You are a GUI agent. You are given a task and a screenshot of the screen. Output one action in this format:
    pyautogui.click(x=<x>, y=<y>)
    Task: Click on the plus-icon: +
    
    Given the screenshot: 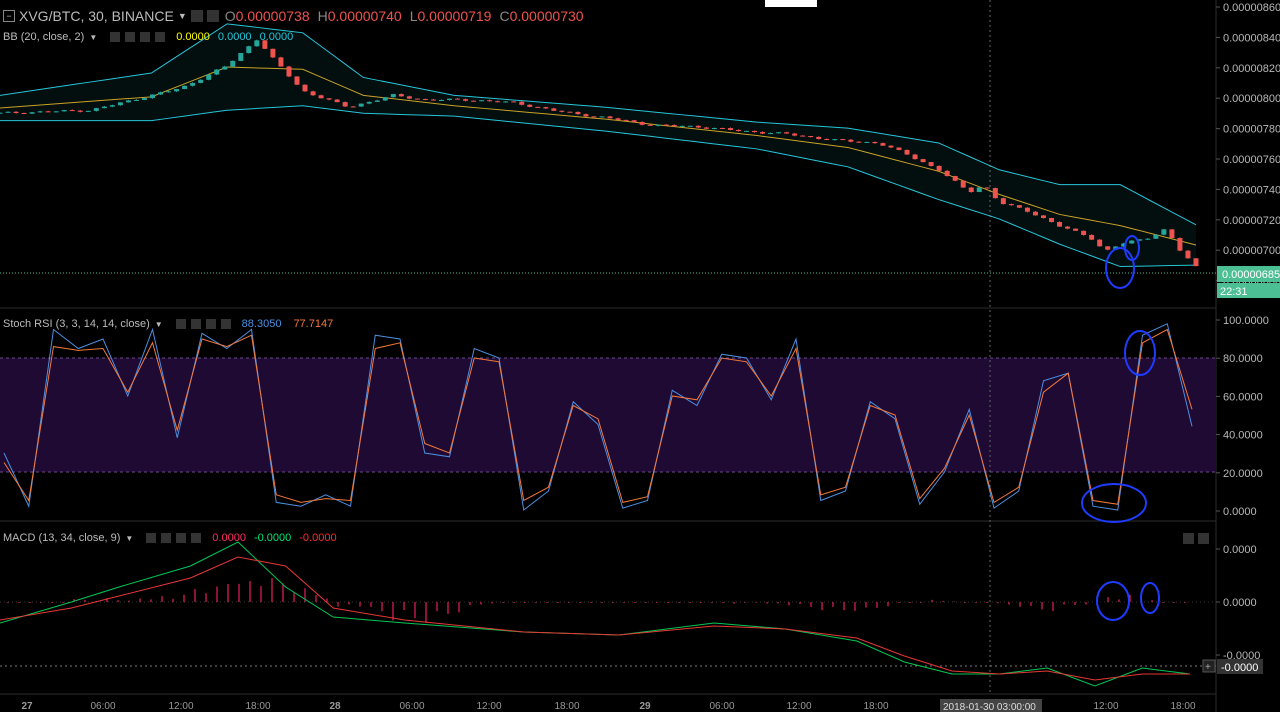 What is the action you would take?
    pyautogui.click(x=1208, y=667)
    